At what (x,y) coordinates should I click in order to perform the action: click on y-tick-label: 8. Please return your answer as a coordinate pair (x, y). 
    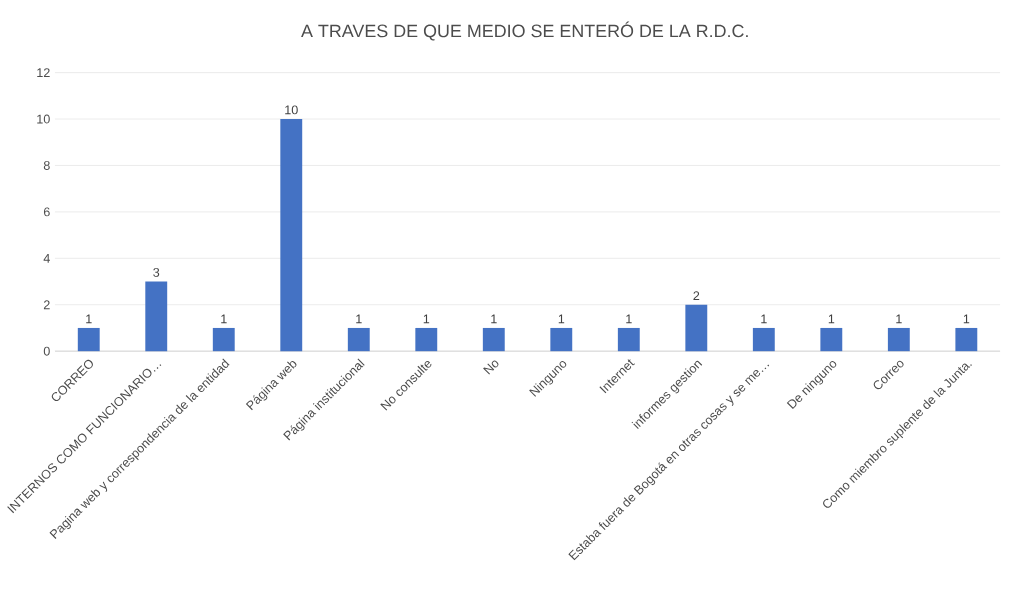
    Looking at the image, I should click on (46, 166).